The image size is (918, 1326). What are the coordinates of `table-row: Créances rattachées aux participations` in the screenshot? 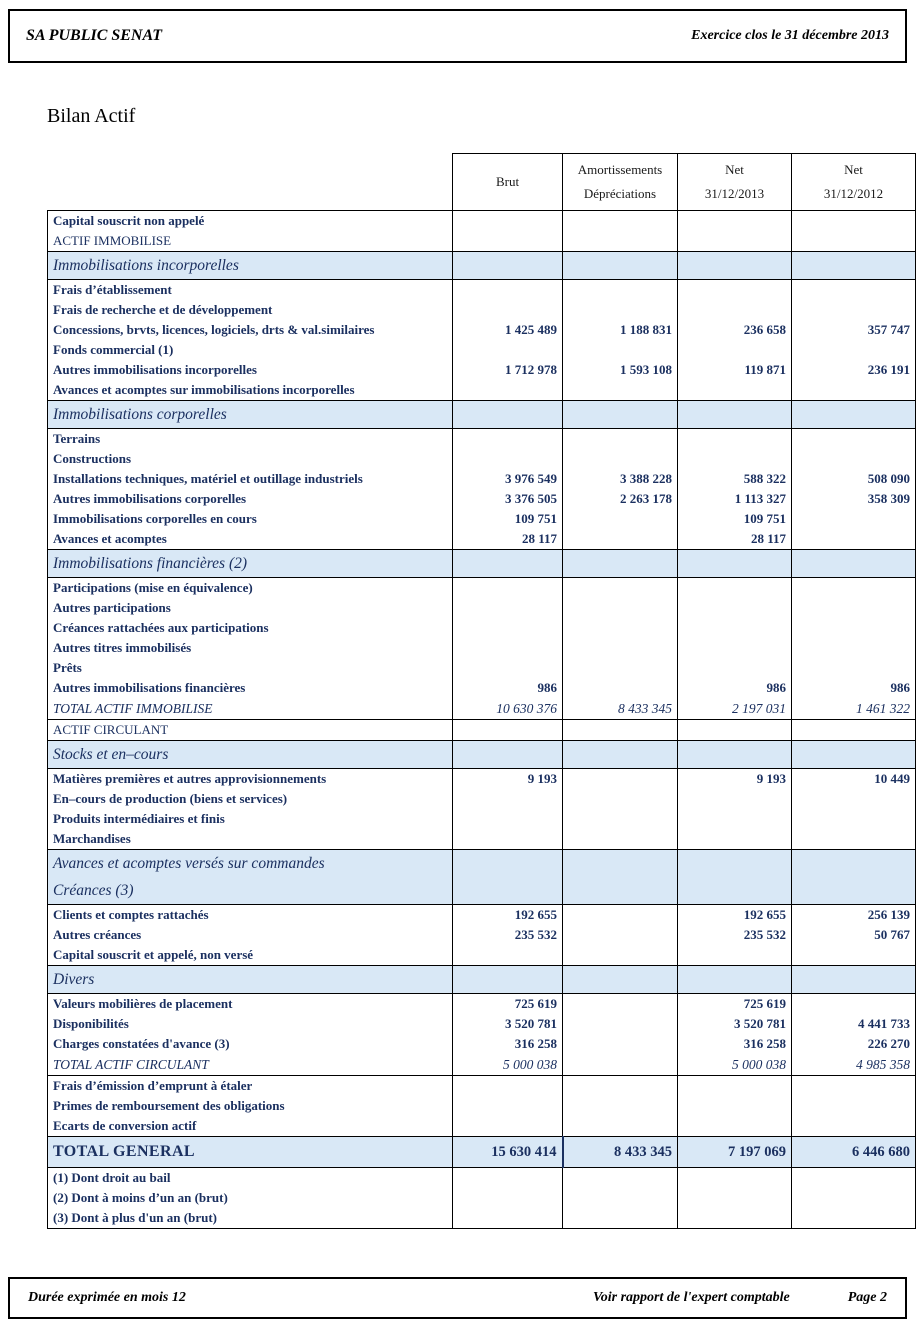 It's located at (481, 628).